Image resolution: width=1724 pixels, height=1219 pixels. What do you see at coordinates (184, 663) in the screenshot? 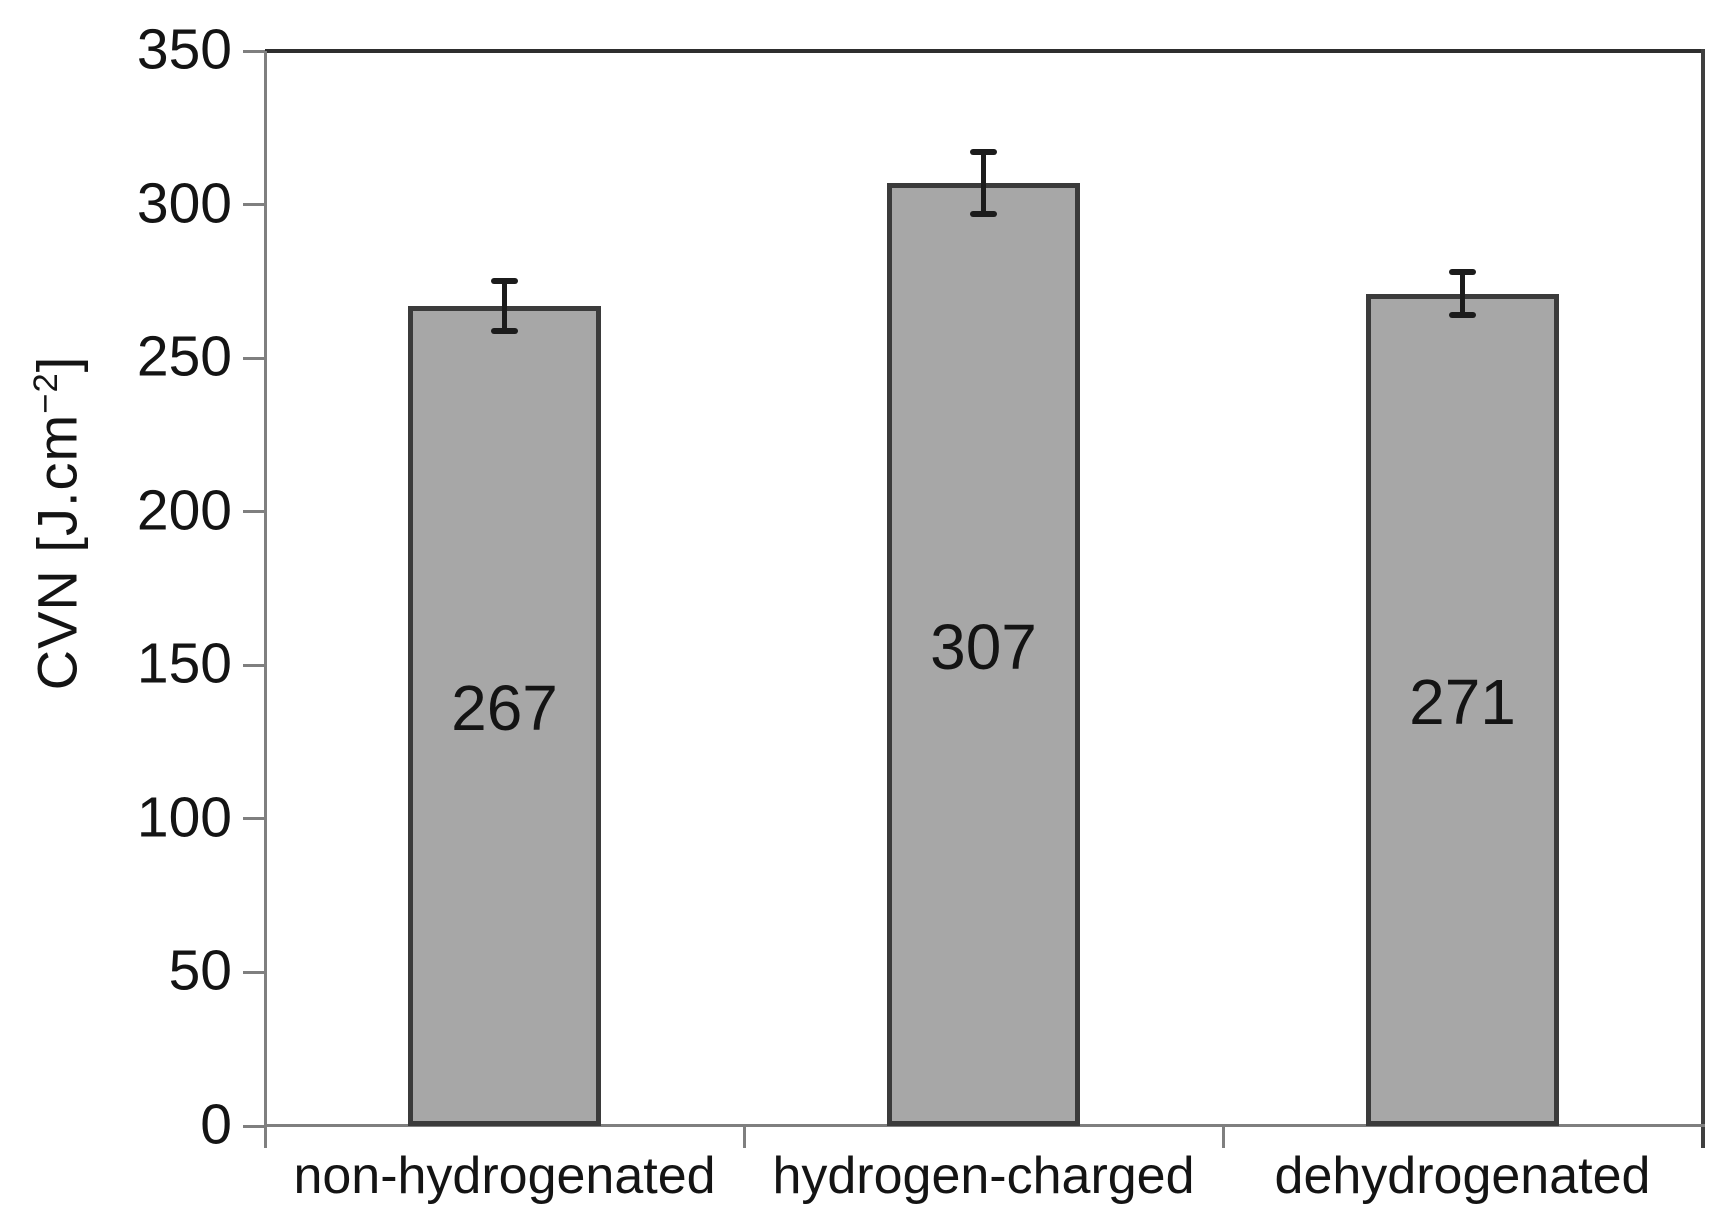
I see `y-tick-label-150: 150` at bounding box center [184, 663].